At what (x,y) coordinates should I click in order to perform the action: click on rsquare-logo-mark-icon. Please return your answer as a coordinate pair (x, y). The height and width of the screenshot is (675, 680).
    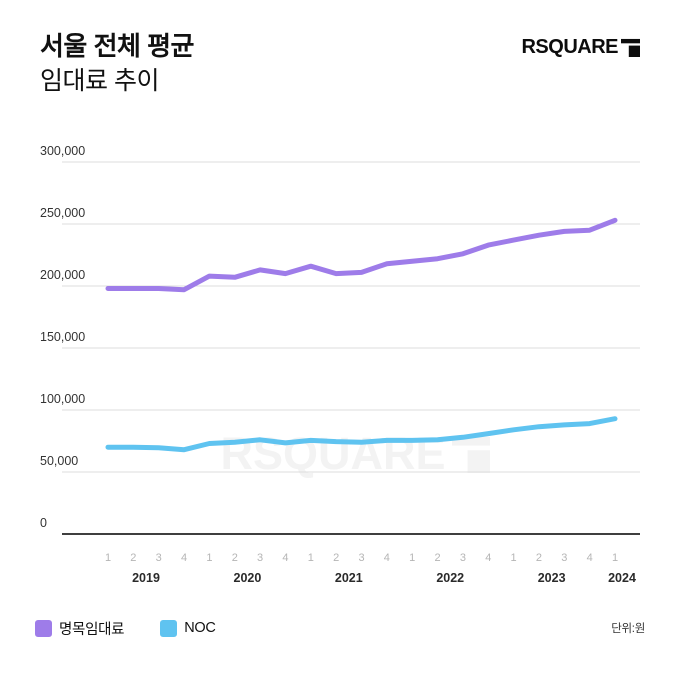
    Looking at the image, I should click on (630, 47).